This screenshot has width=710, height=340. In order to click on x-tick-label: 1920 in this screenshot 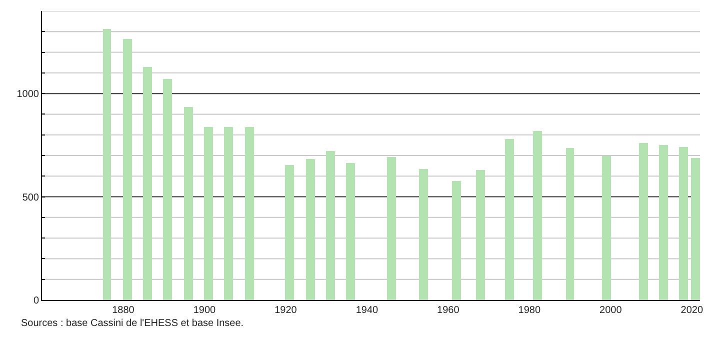, I will do `click(286, 310)`.